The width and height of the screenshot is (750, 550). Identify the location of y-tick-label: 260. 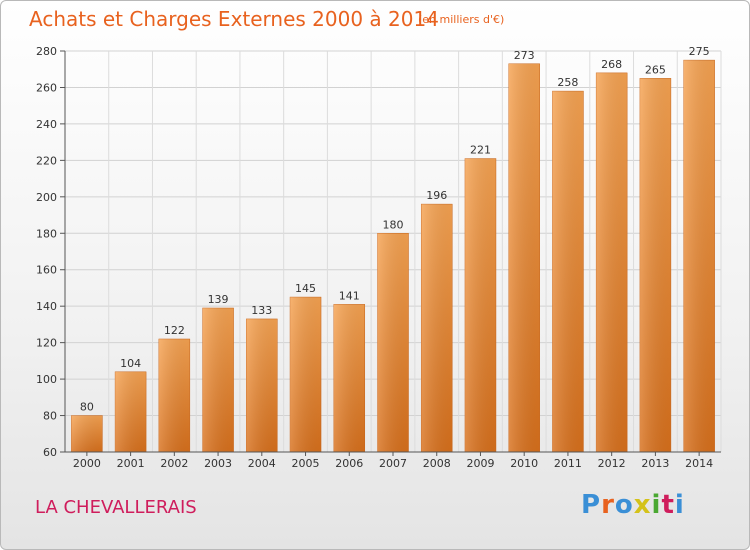
(46, 87).